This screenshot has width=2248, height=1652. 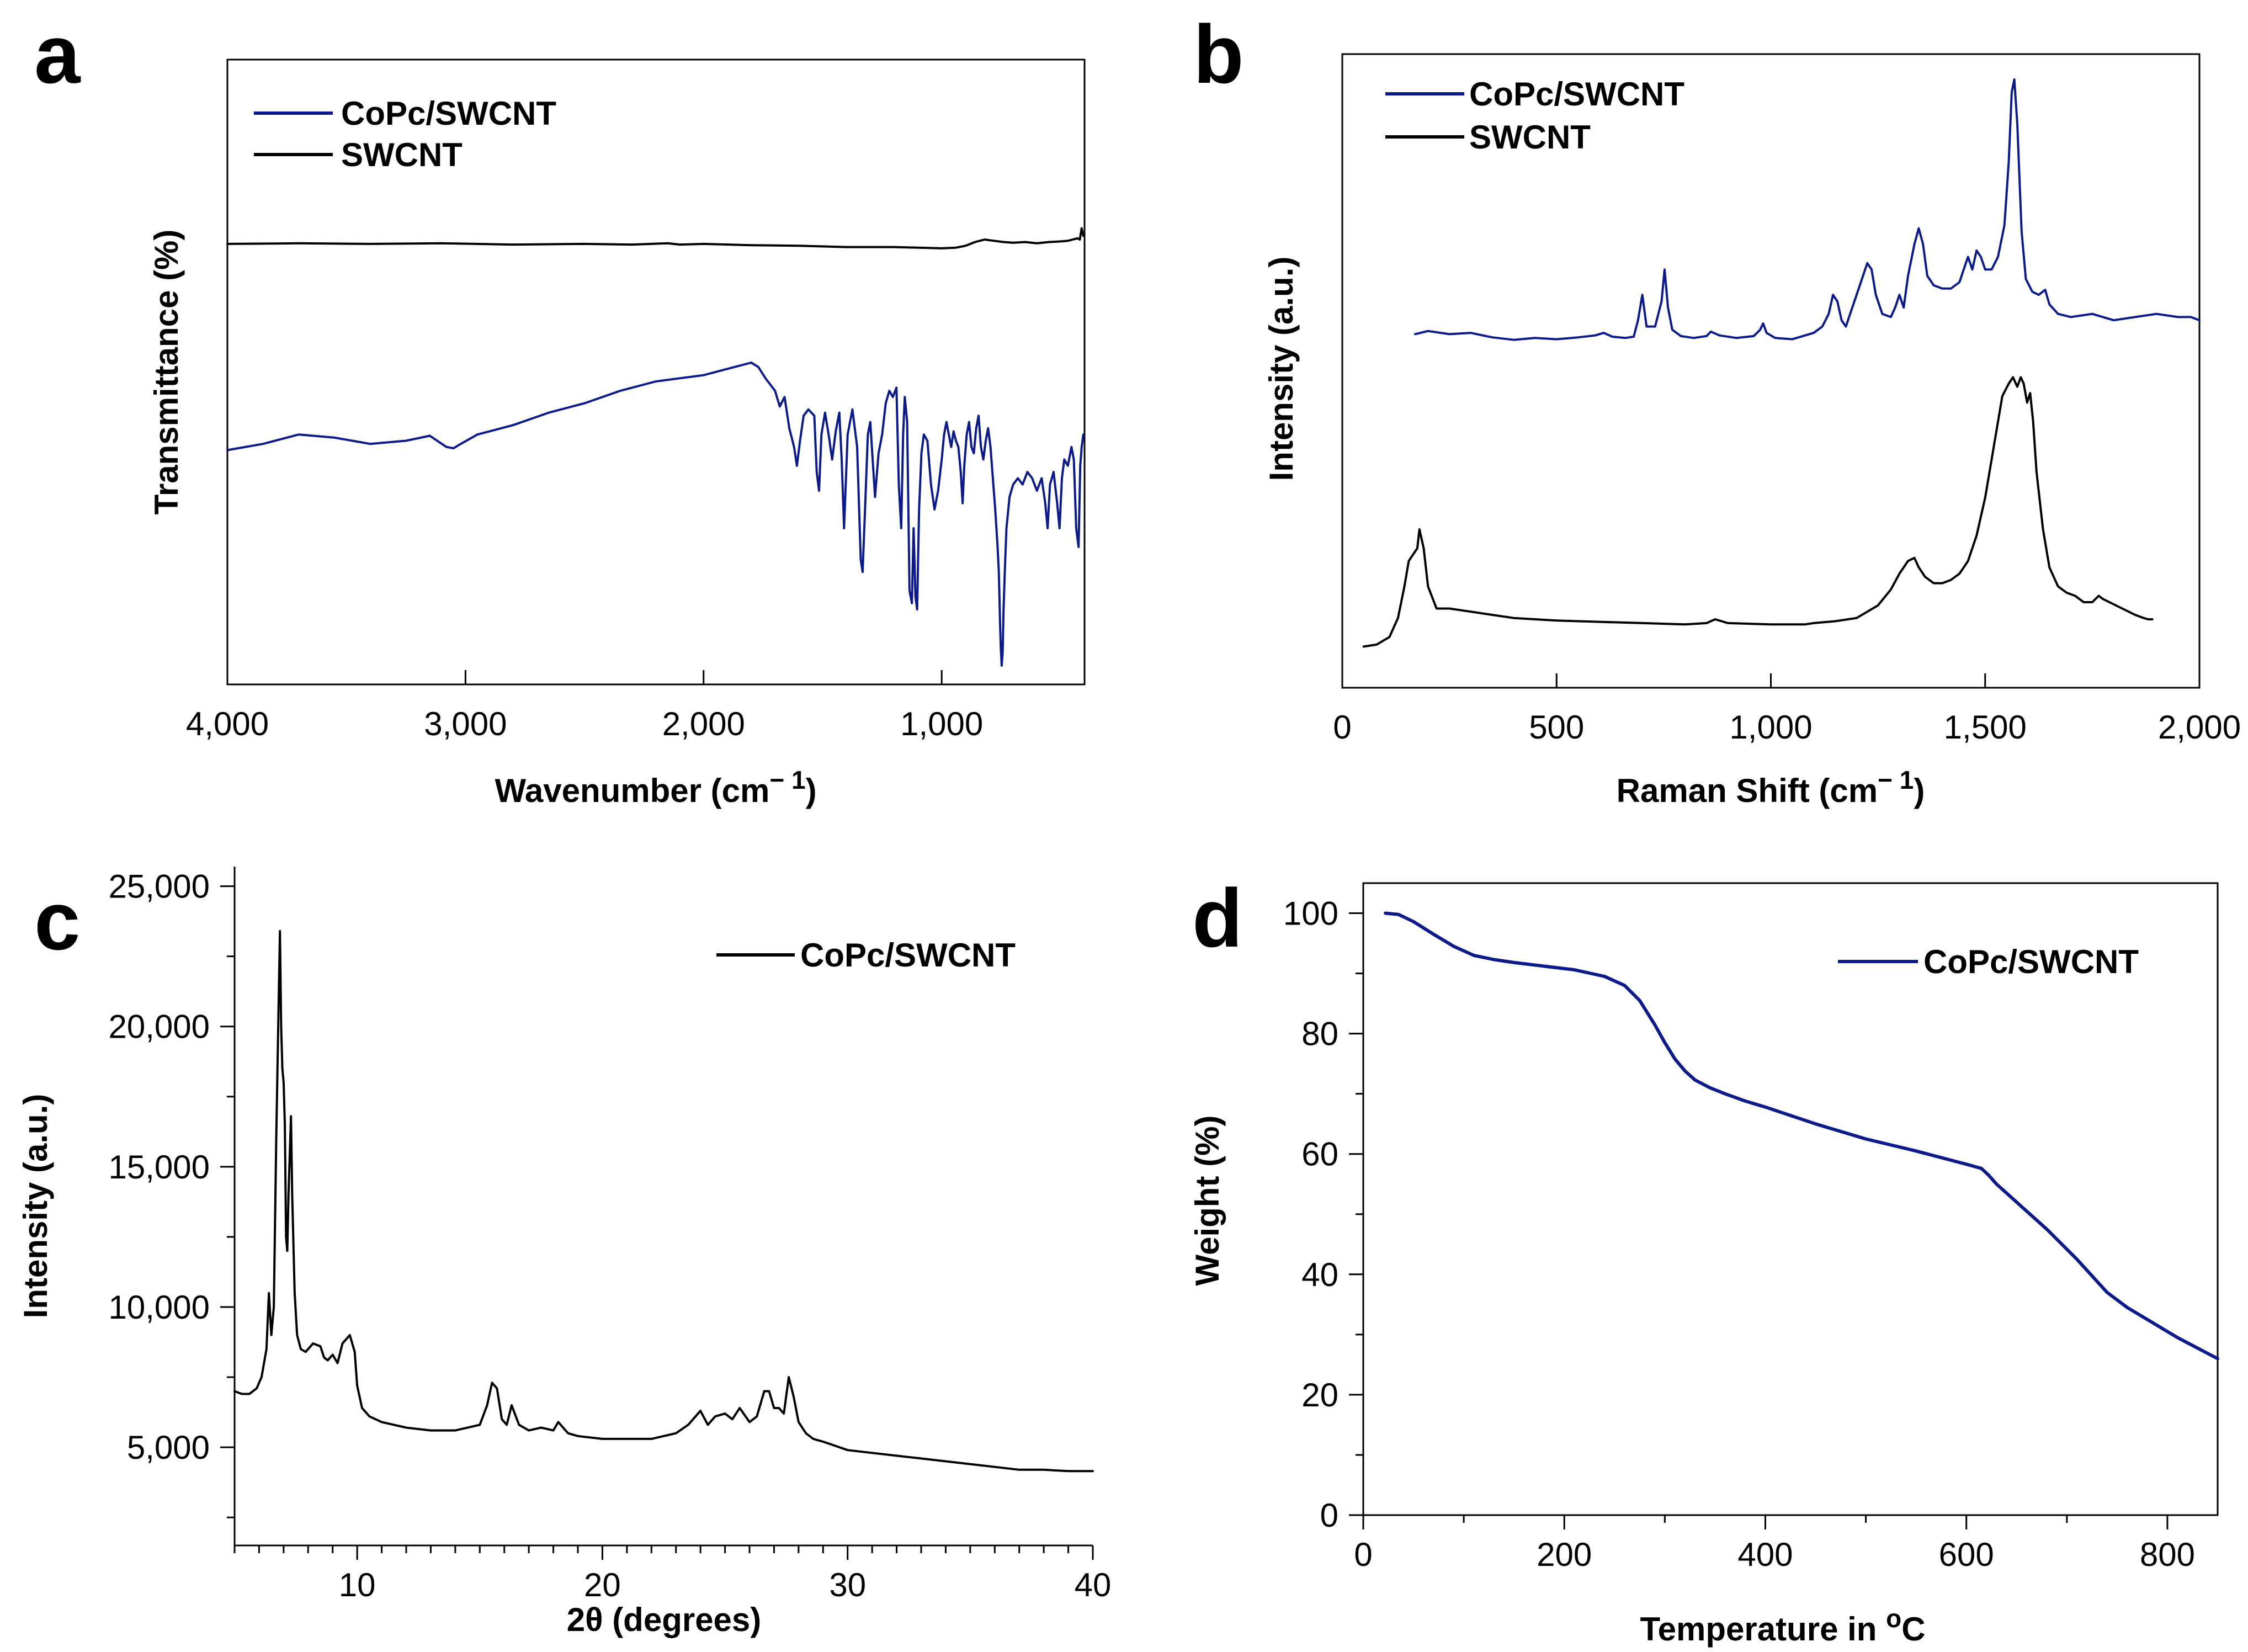 I want to click on x-tick-label-c: 30, so click(x=847, y=1585).